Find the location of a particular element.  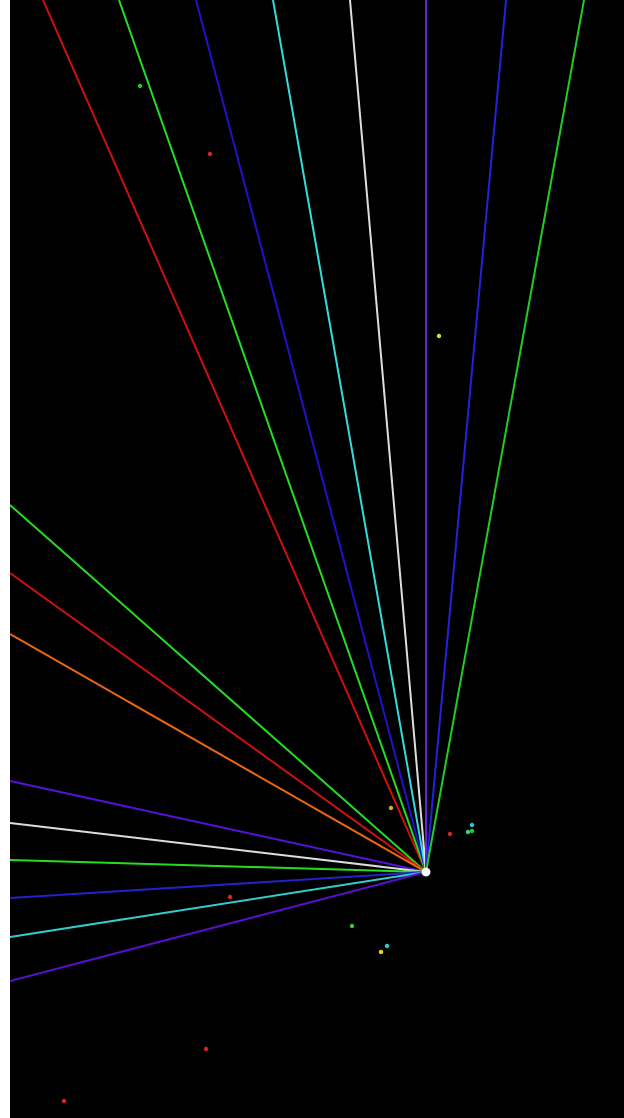

emitter-layer is located at coordinates (426, 872).